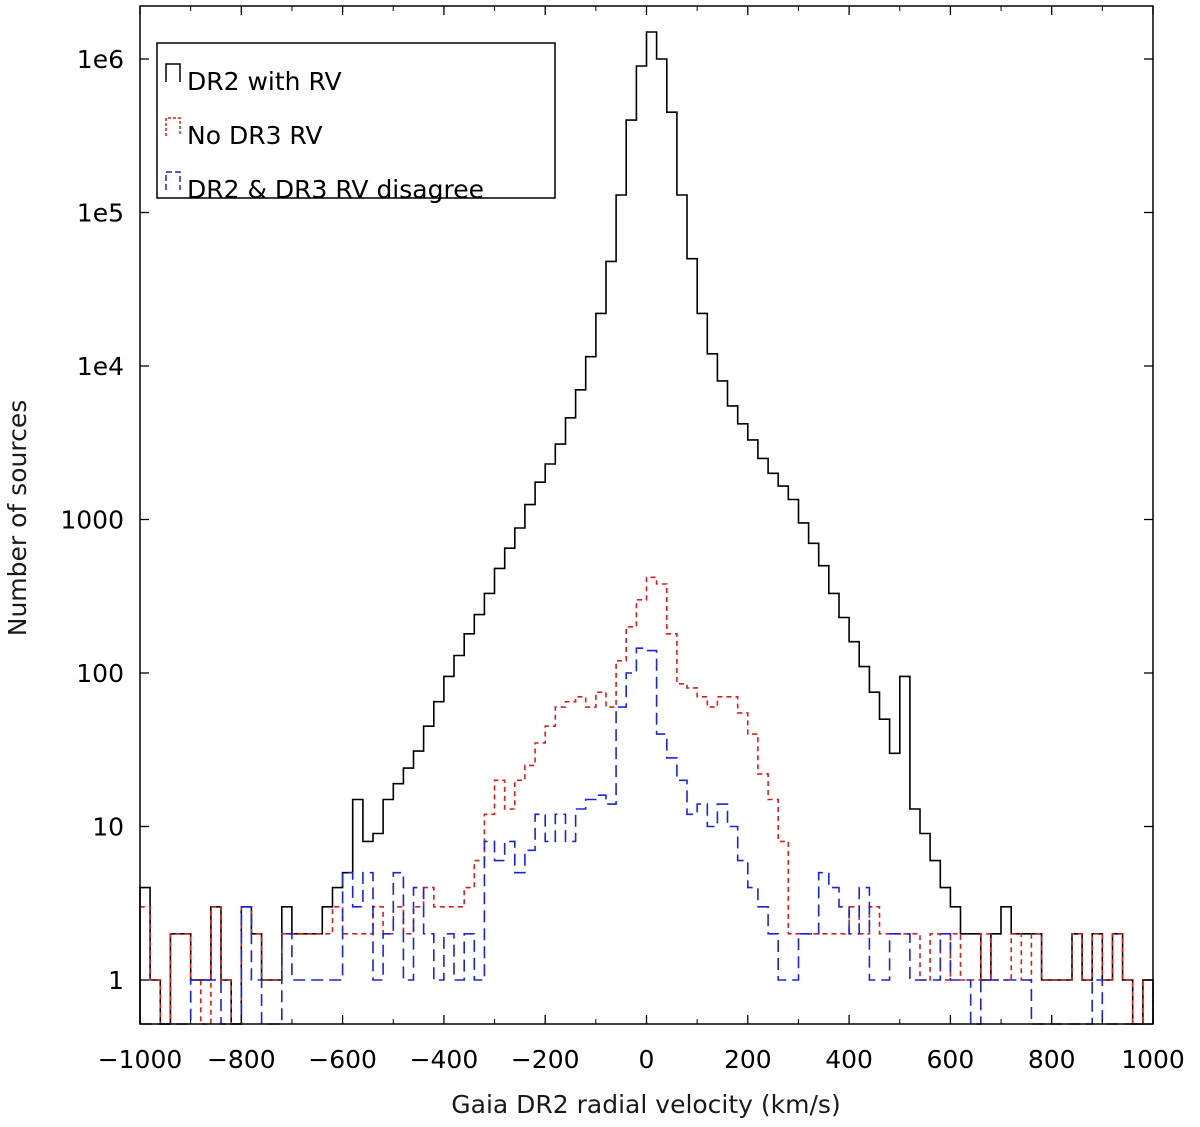 Image resolution: width=1200 pixels, height=1127 pixels. I want to click on legend-label: DR2 & DR3 RV disagree, so click(335, 189).